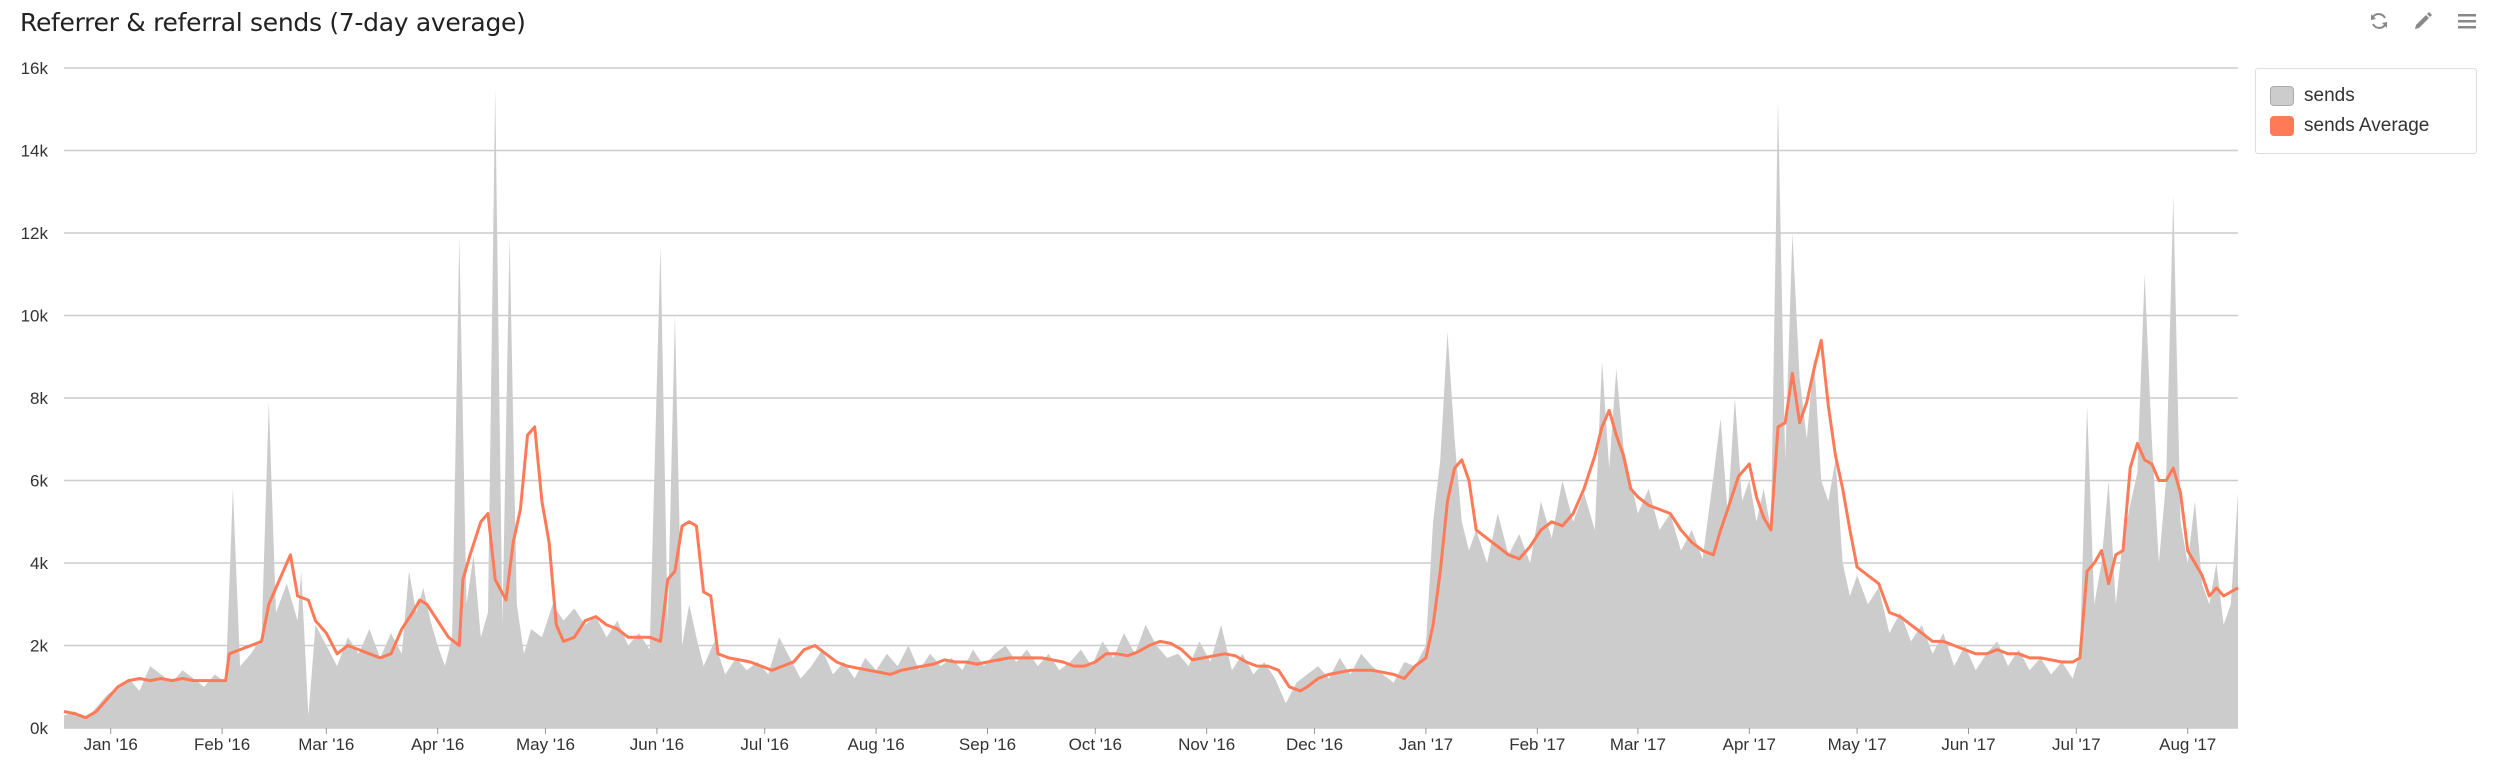 This screenshot has height=780, width=2494. I want to click on menu-icon, so click(2467, 21).